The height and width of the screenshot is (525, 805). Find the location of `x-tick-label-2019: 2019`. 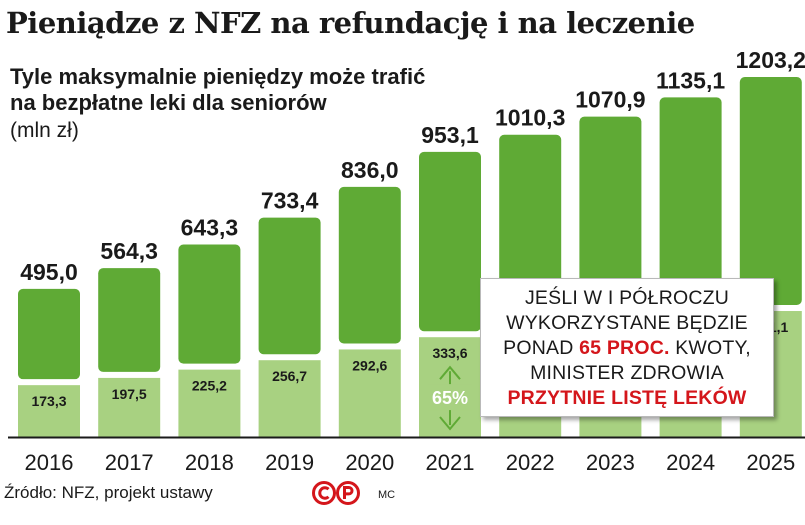

x-tick-label-2019: 2019 is located at coordinates (289, 462).